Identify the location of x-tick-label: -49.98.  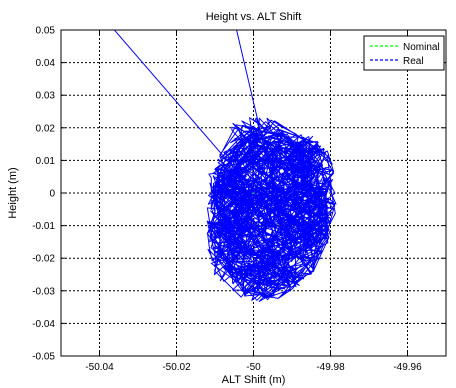
(330, 367).